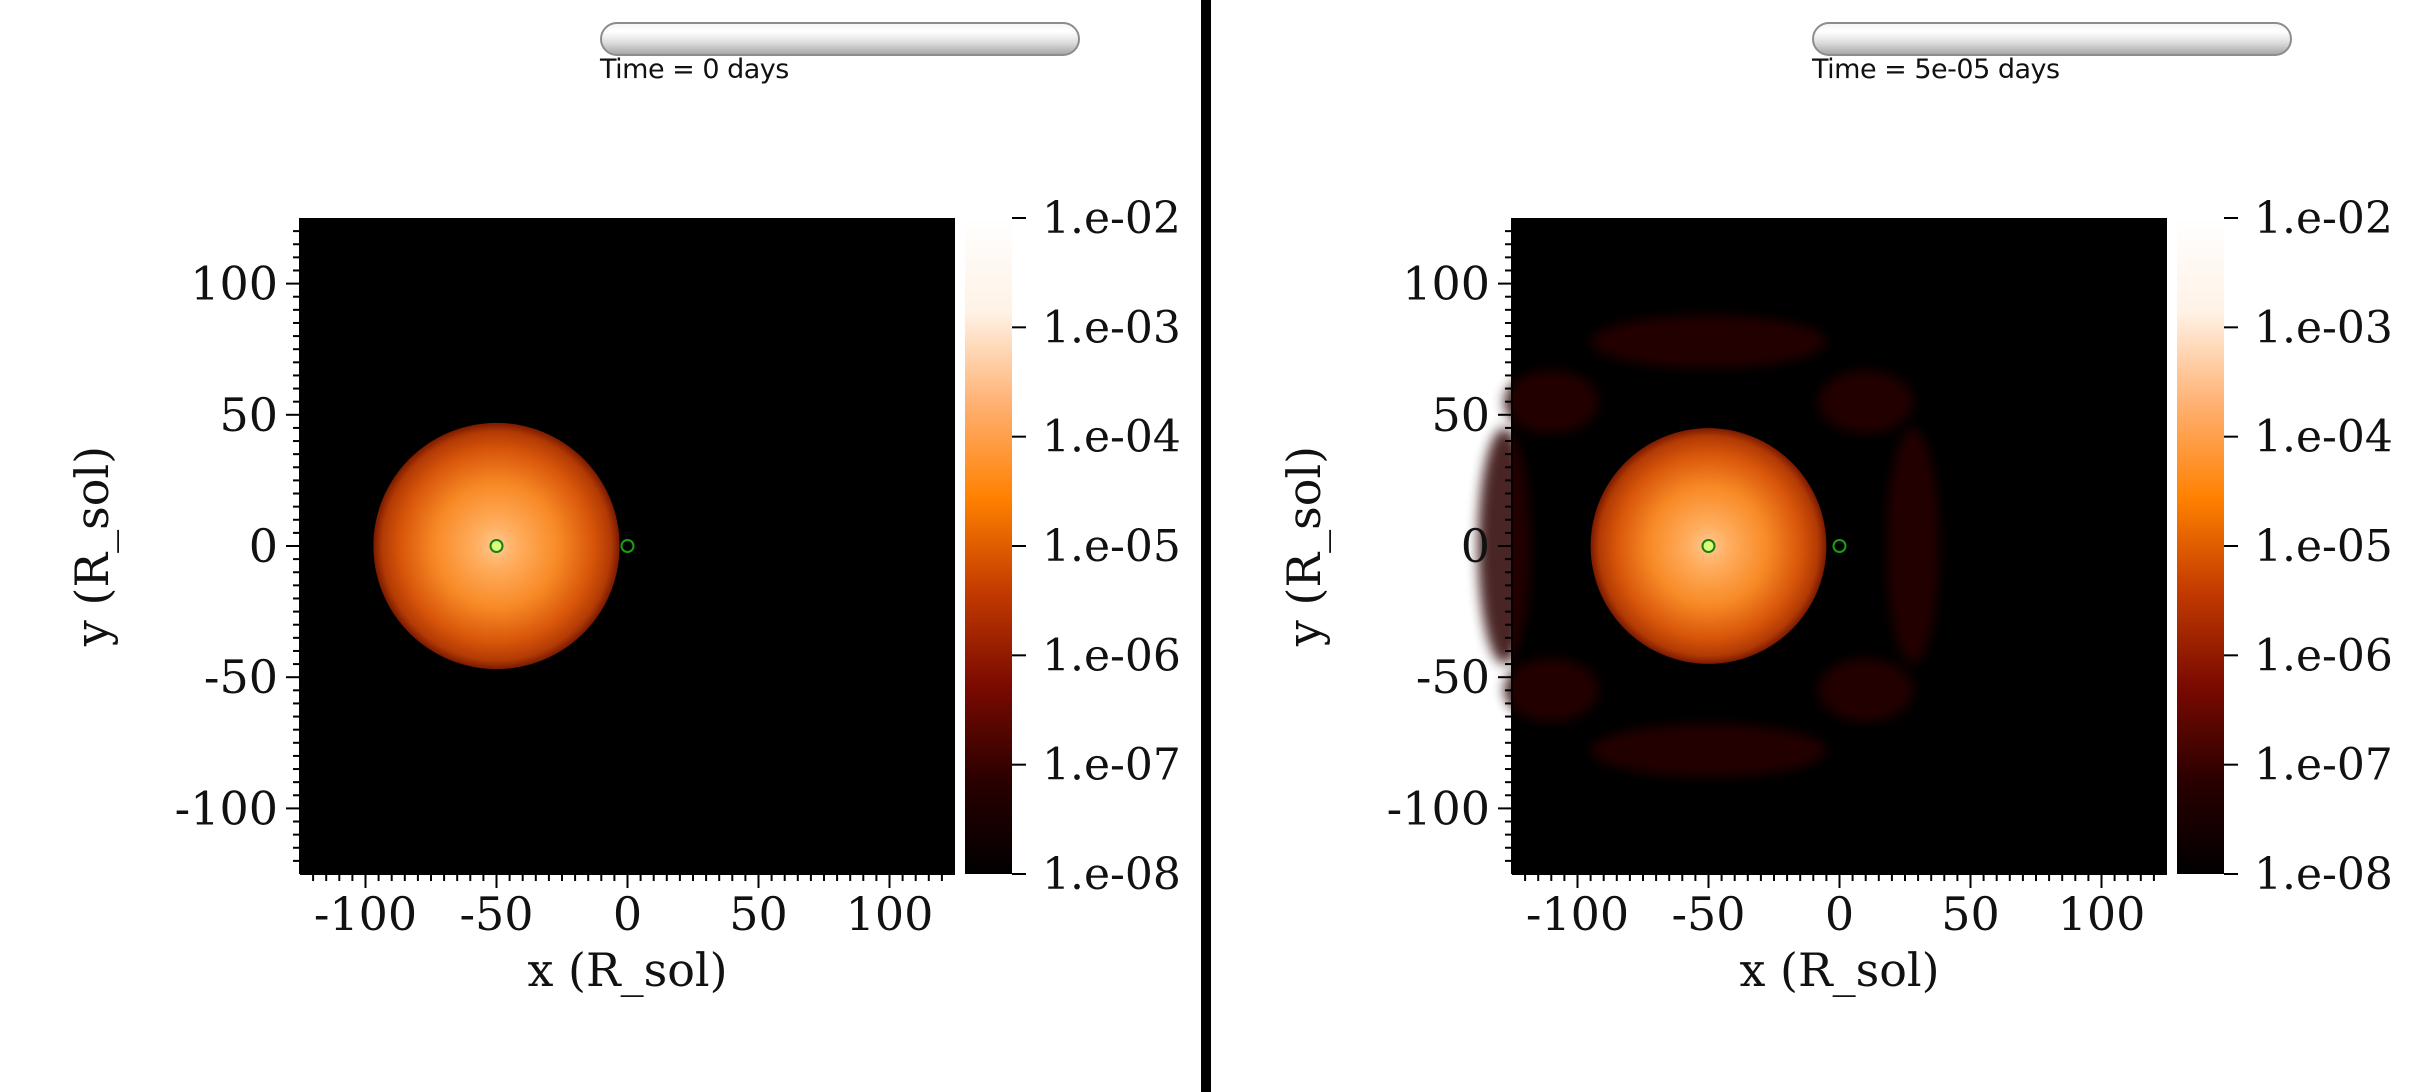  What do you see at coordinates (1206, 546) in the screenshot?
I see `panel-divider` at bounding box center [1206, 546].